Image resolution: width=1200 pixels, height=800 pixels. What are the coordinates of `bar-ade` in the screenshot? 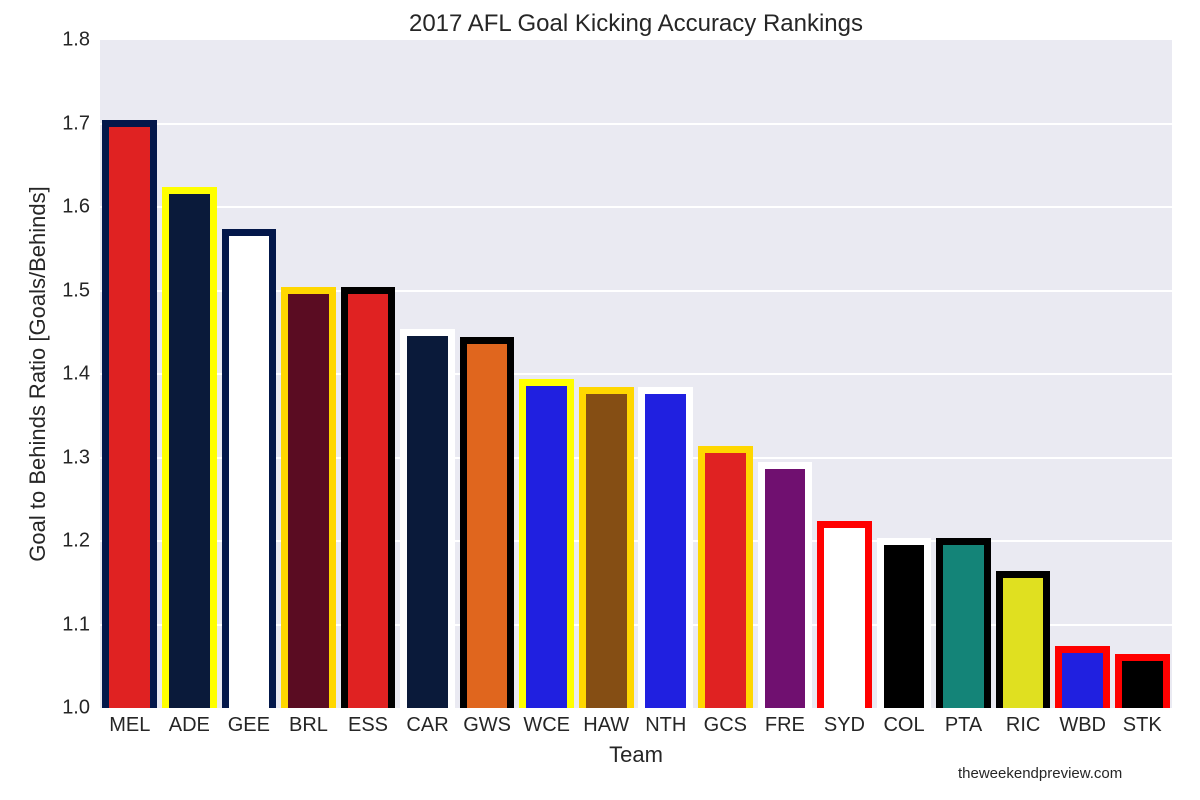 It's located at (189, 447).